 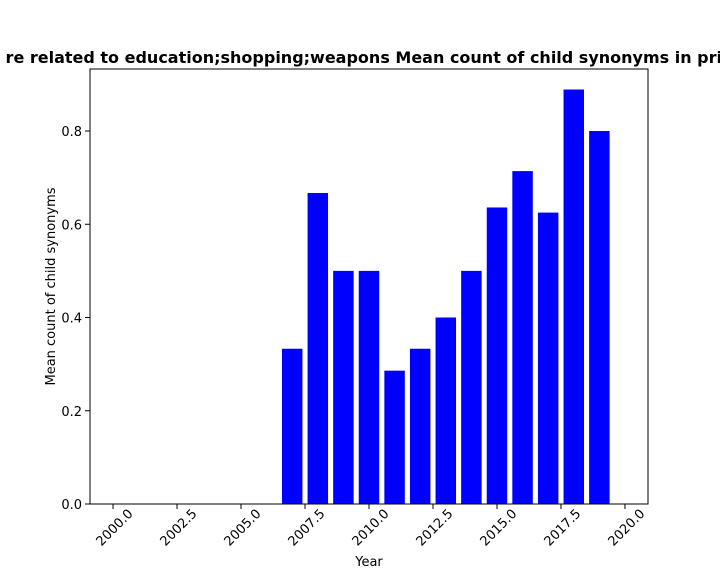 What do you see at coordinates (71, 225) in the screenshot?
I see `y-tick-label: 0.6` at bounding box center [71, 225].